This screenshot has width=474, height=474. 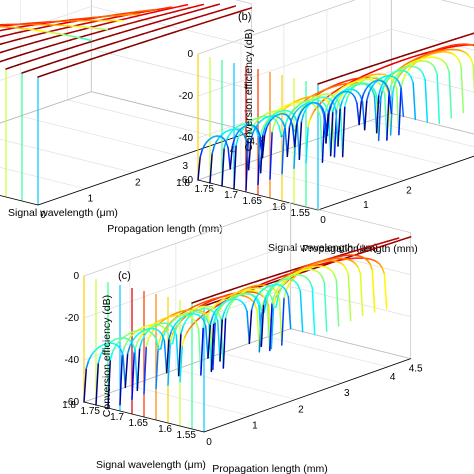 I want to click on series-1-seg, so click(x=397, y=238).